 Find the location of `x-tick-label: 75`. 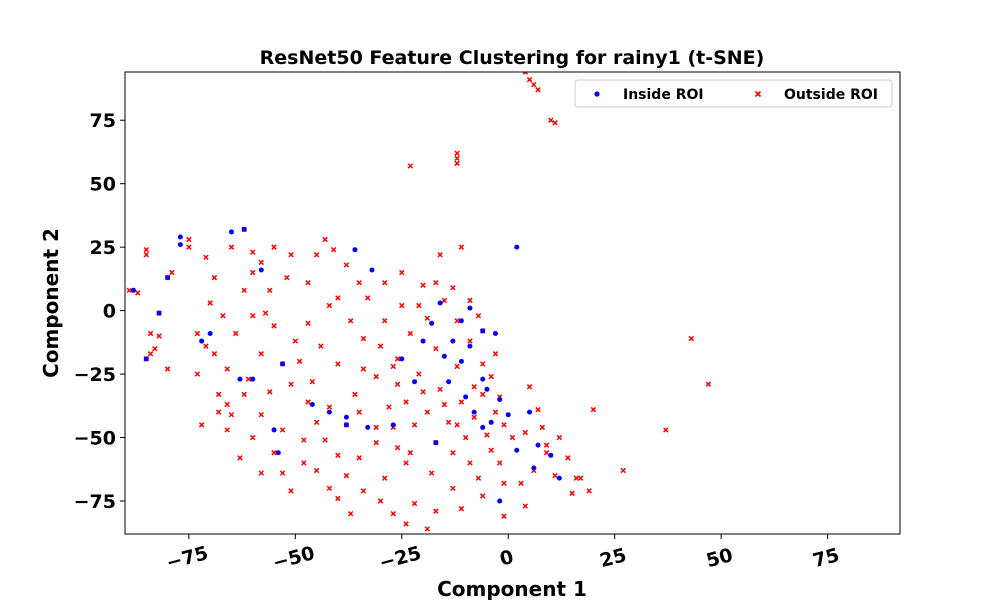

x-tick-label: 75 is located at coordinates (825, 558).